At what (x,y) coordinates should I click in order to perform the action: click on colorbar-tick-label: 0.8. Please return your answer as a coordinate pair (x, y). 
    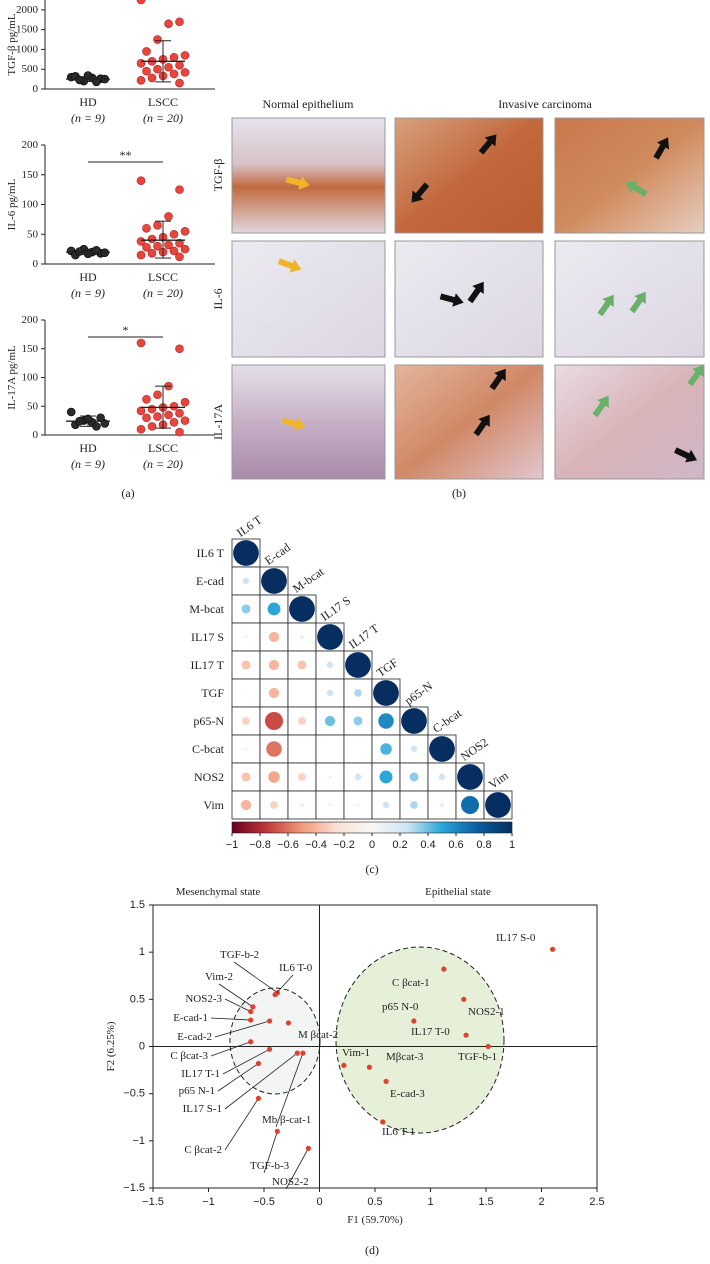
    Looking at the image, I should click on (483, 845).